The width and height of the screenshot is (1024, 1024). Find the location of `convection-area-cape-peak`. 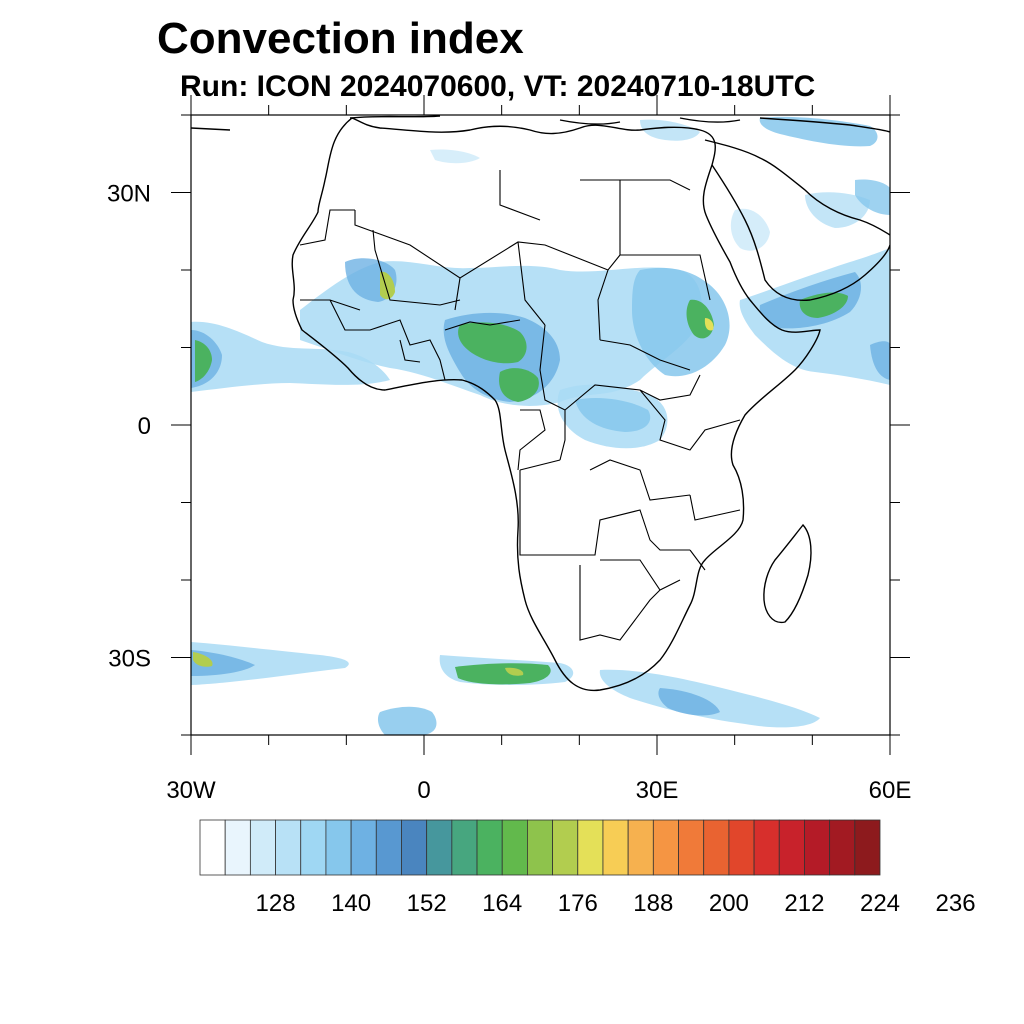

convection-area-cape-peak is located at coordinates (514, 671).